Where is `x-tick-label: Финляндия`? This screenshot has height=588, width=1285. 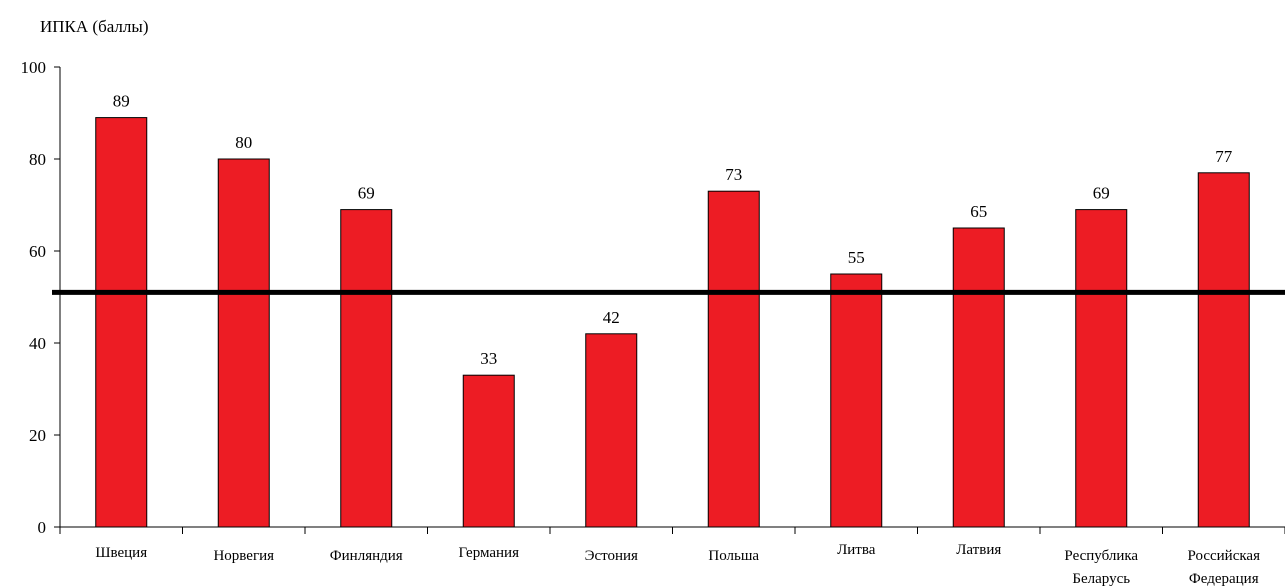
x-tick-label: Финляндия is located at coordinates (366, 556).